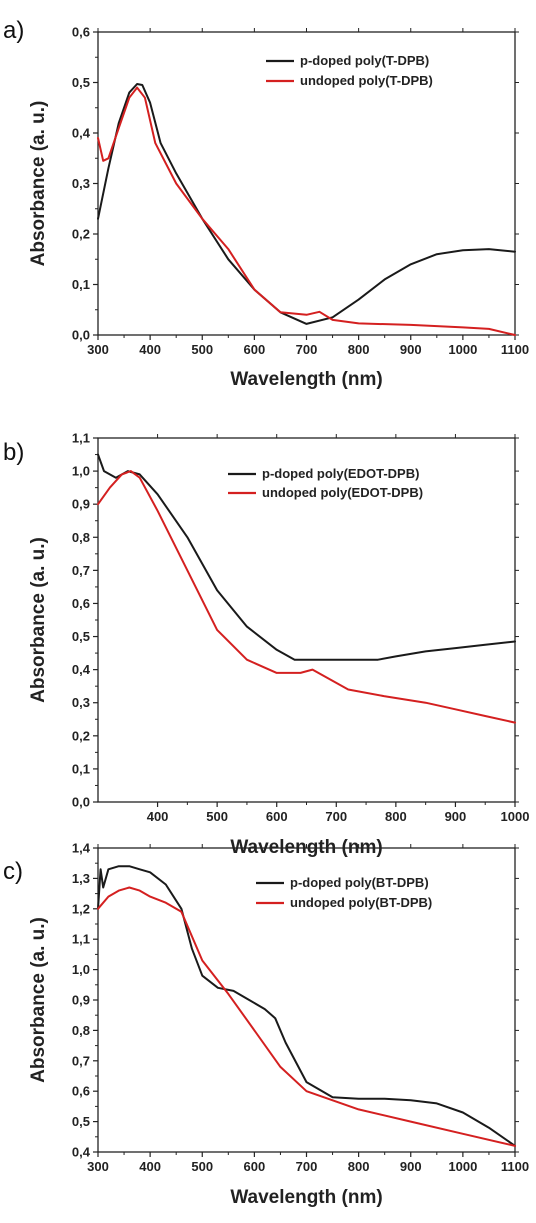 The image size is (536, 1223). I want to click on legend: p-doped poly(T-DPB) undoped poly(T-DPB), so click(349, 70).